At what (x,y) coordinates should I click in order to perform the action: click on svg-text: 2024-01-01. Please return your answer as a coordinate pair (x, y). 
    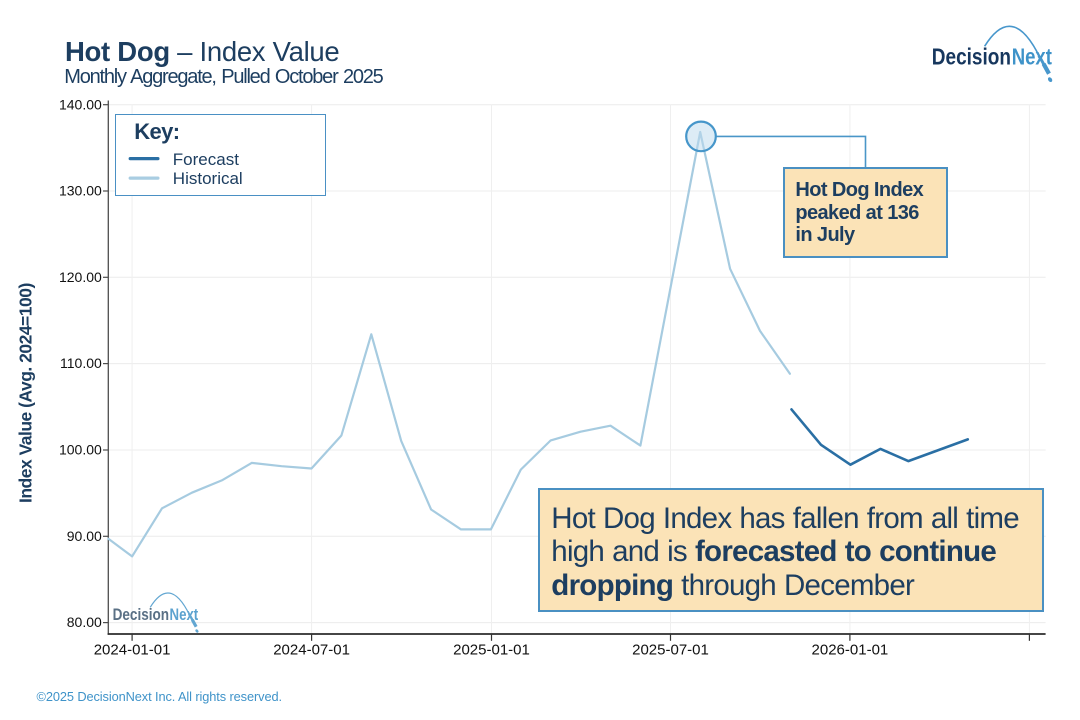
    Looking at the image, I should click on (132, 650).